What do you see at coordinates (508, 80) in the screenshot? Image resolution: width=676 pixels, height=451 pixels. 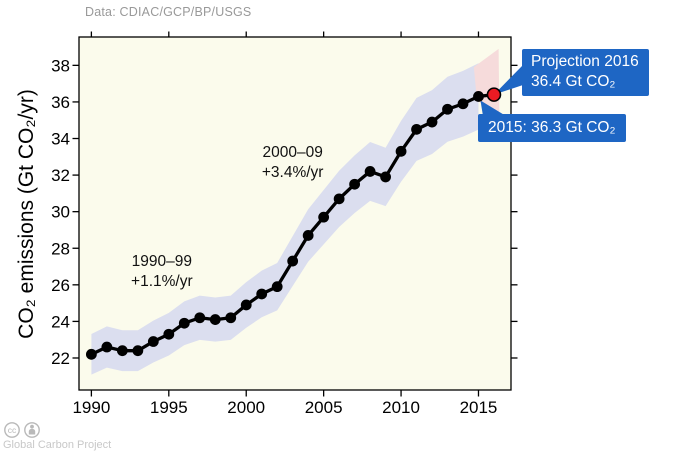 I see `callout-pointer-projection` at bounding box center [508, 80].